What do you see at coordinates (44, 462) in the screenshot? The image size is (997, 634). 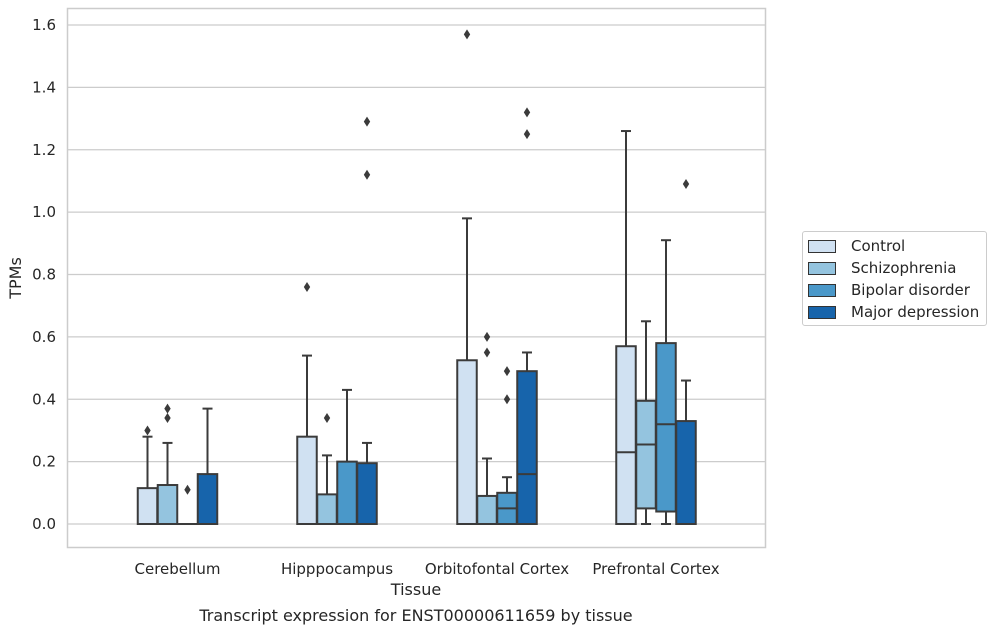 I see `y-tick-label: 0.2` at bounding box center [44, 462].